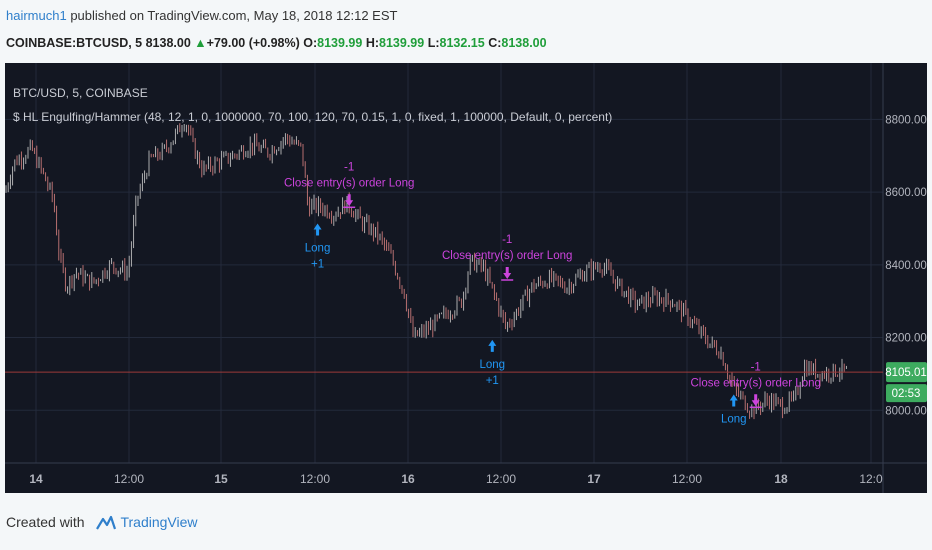 This screenshot has width=932, height=550. I want to click on symbol-name: COINBASE:BTCUSD, 5, so click(74, 43).